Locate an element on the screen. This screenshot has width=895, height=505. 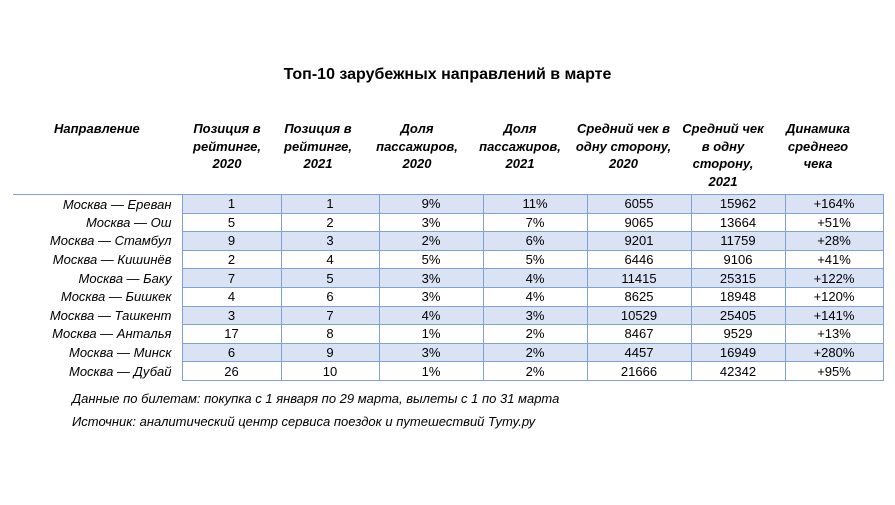
header-check-2021: Средний чек в одну сторону, 2021 is located at coordinates (723, 155).